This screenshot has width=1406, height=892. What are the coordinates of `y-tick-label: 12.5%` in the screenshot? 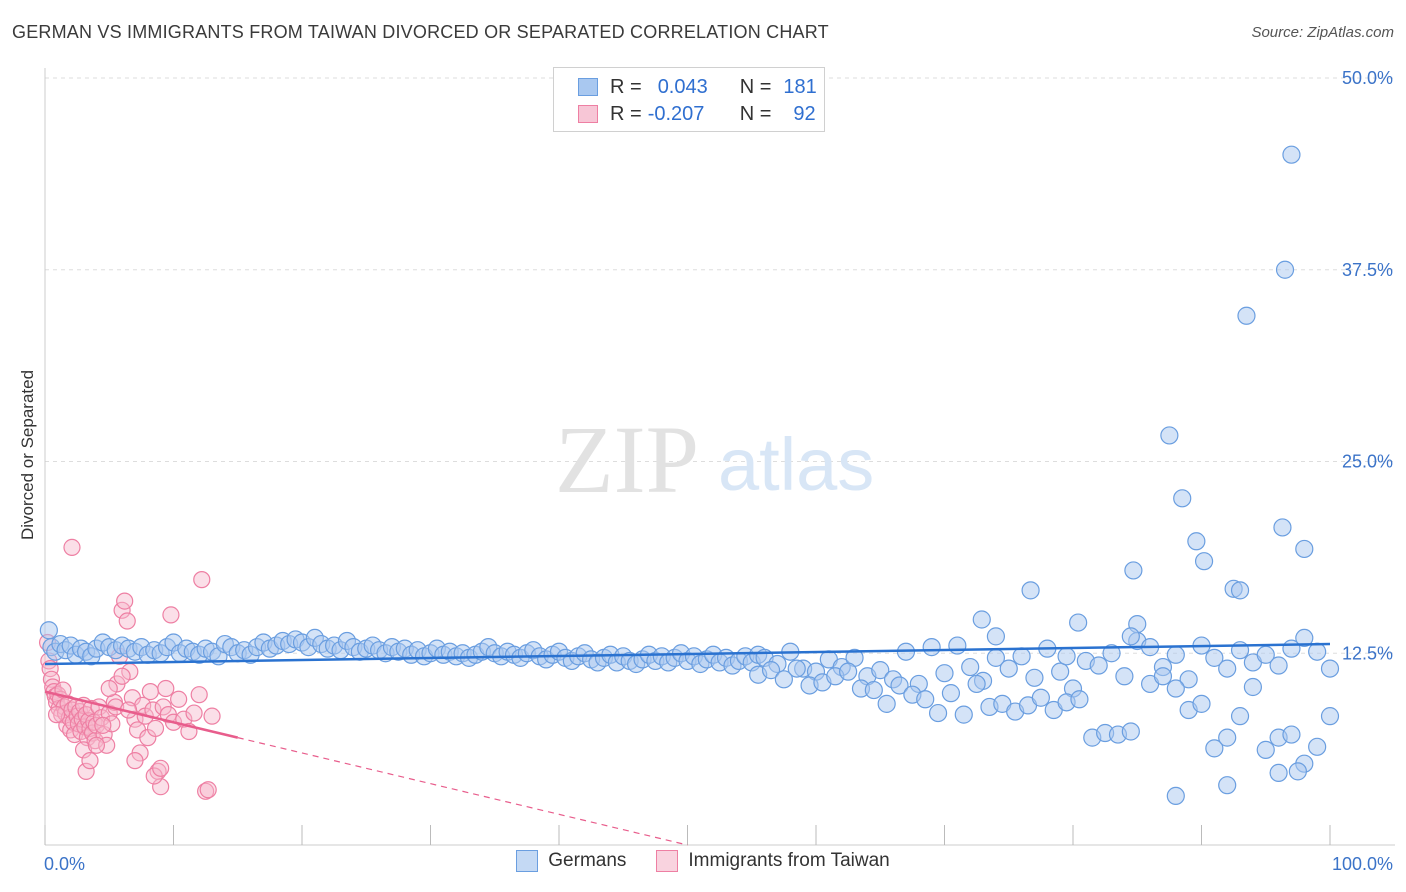 It's located at (1367, 653).